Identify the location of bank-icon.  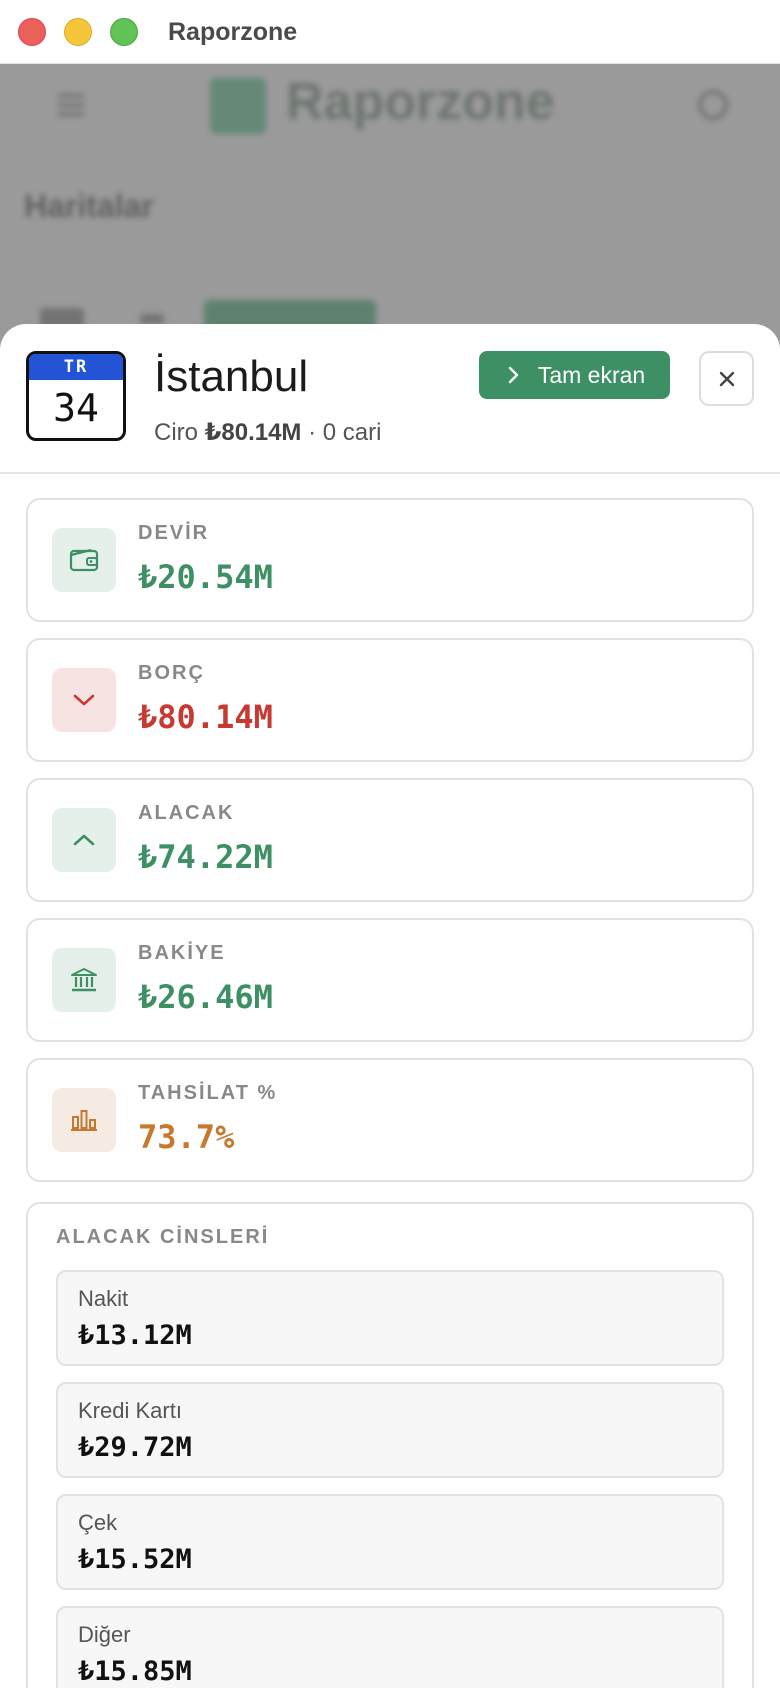
(84, 980).